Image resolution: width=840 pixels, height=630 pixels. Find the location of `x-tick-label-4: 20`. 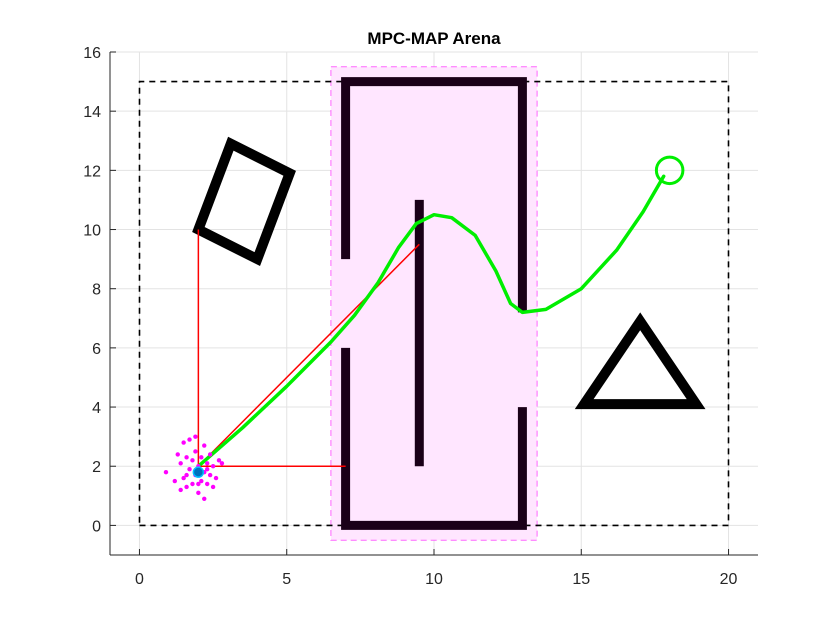

x-tick-label-4: 20 is located at coordinates (729, 579).